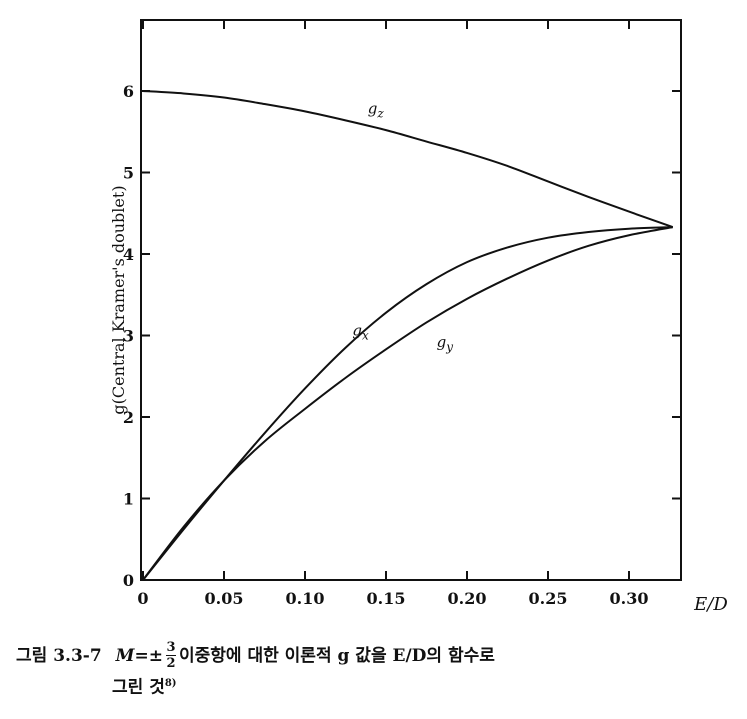  Describe the element at coordinates (171, 663) in the screenshot. I see `fraction-denominator: 2` at that location.